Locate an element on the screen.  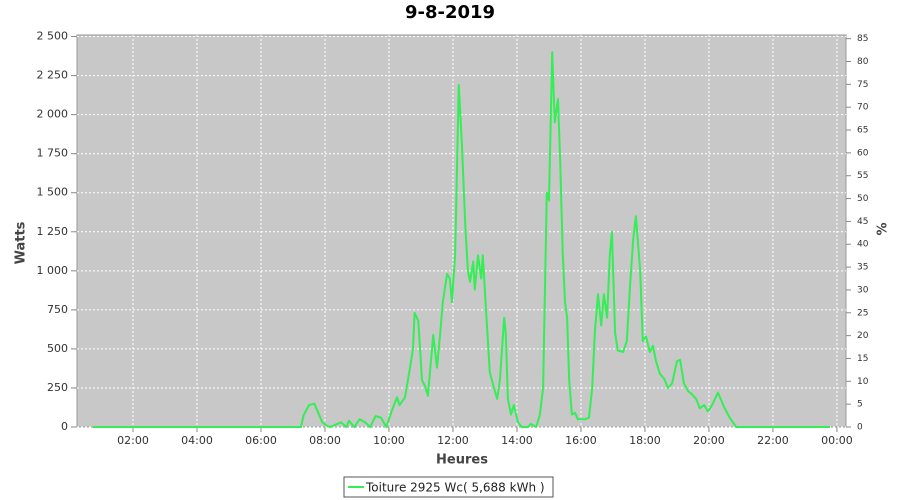
y-tick-label: 2 000 is located at coordinates (53, 114).